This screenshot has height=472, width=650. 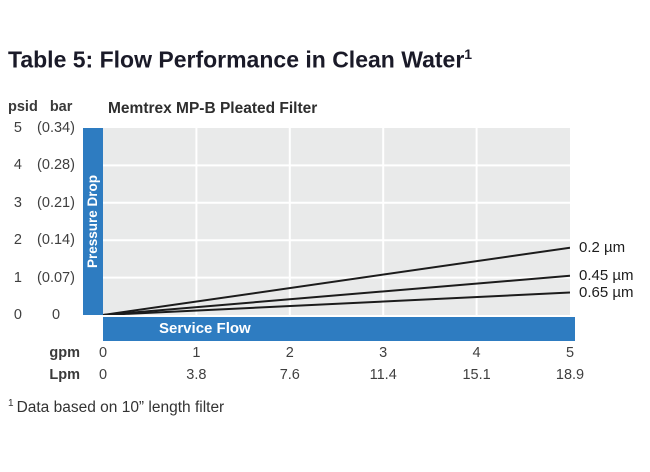 I want to click on page-title-text: Table 5: Flow Performance in Clean Water, so click(x=236, y=59).